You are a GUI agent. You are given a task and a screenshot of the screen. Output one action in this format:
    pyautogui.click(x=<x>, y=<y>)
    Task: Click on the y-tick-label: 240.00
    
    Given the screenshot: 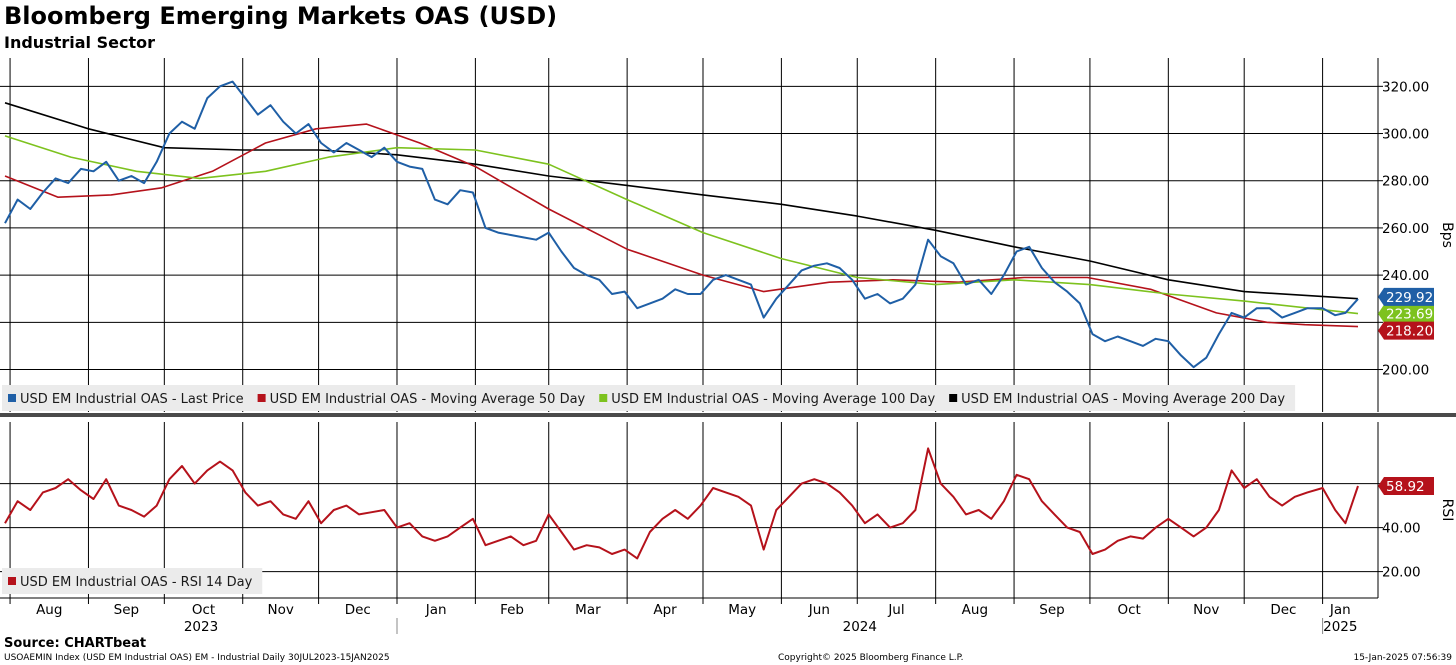 What is the action you would take?
    pyautogui.click(x=1405, y=276)
    